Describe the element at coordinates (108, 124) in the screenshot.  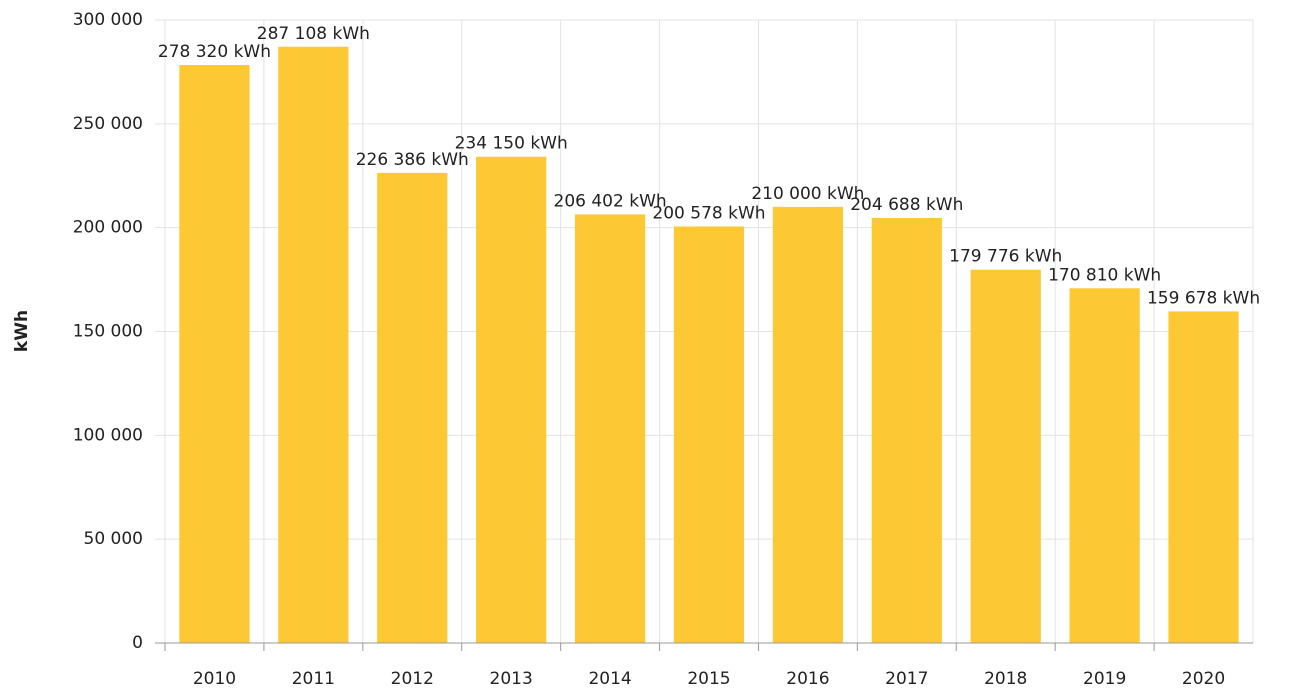
I see `y-tick-label: 250 000` at that location.